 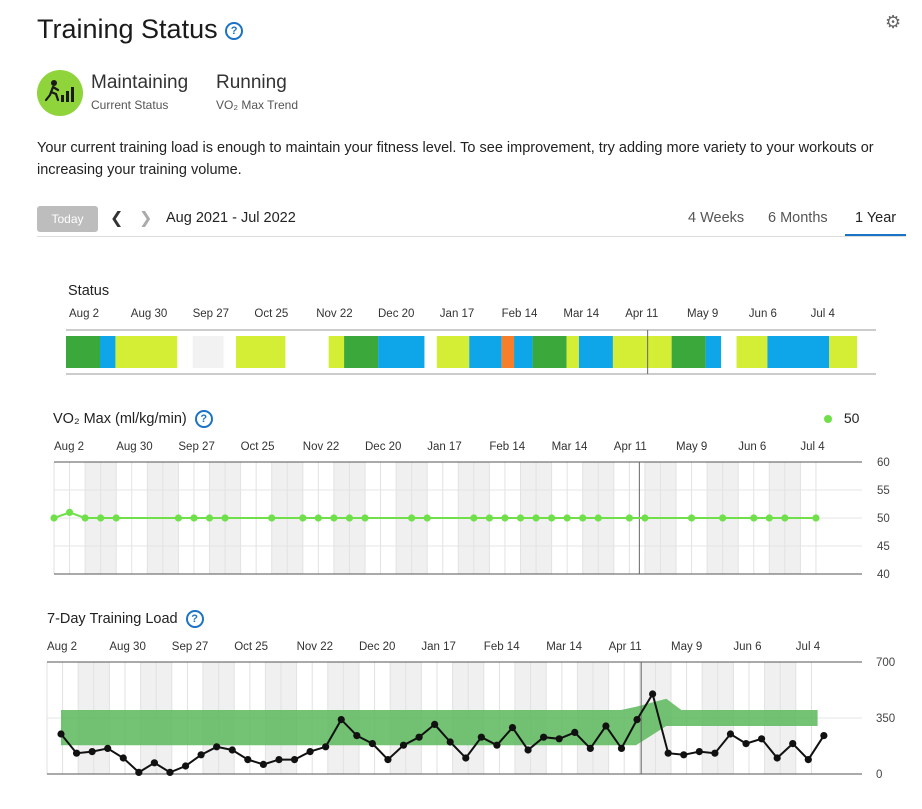 I want to click on status-month-label: Mar 14, so click(x=581, y=314).